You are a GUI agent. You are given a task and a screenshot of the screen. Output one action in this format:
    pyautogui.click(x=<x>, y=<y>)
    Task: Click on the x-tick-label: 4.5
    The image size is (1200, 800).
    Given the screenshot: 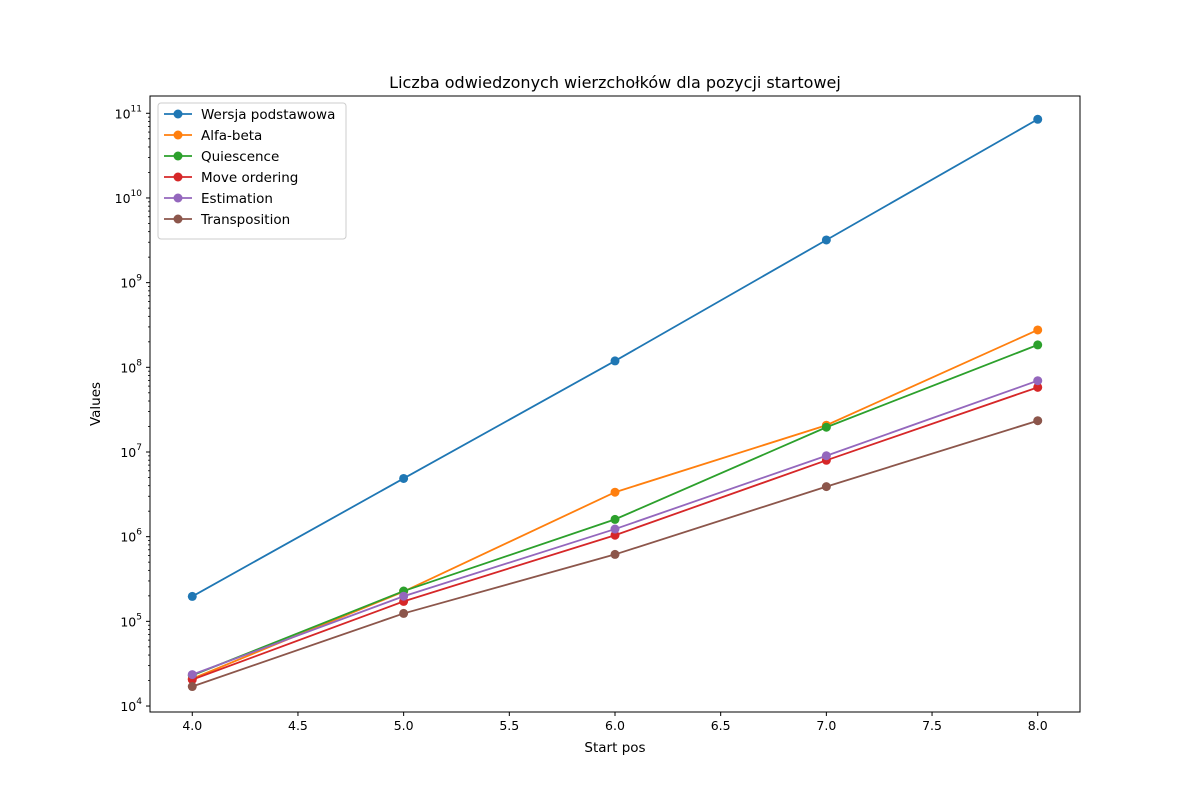 What is the action you would take?
    pyautogui.click(x=298, y=725)
    